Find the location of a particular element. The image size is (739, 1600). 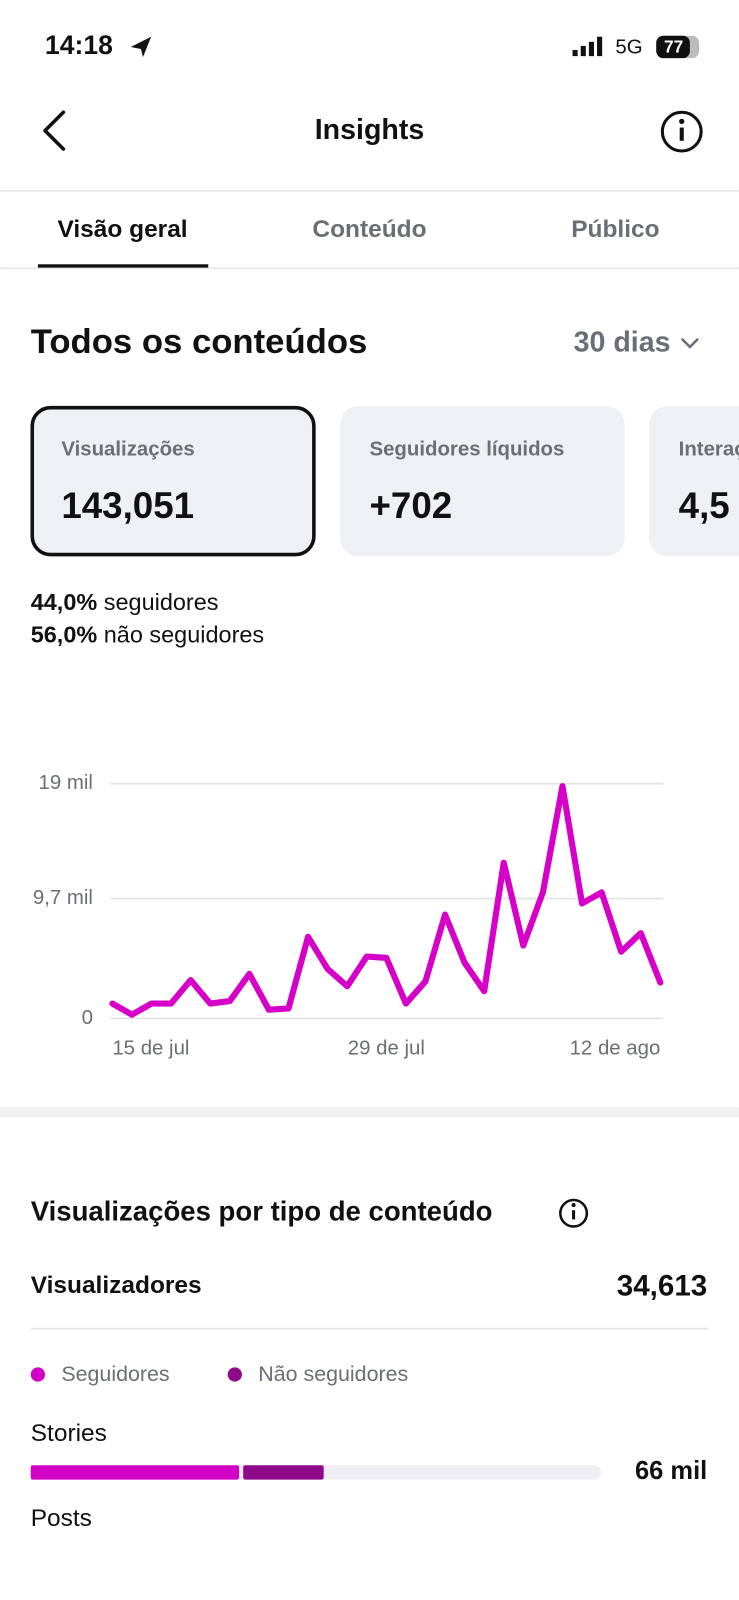

audience-line: 56,0% não seguidores is located at coordinates (147, 635).